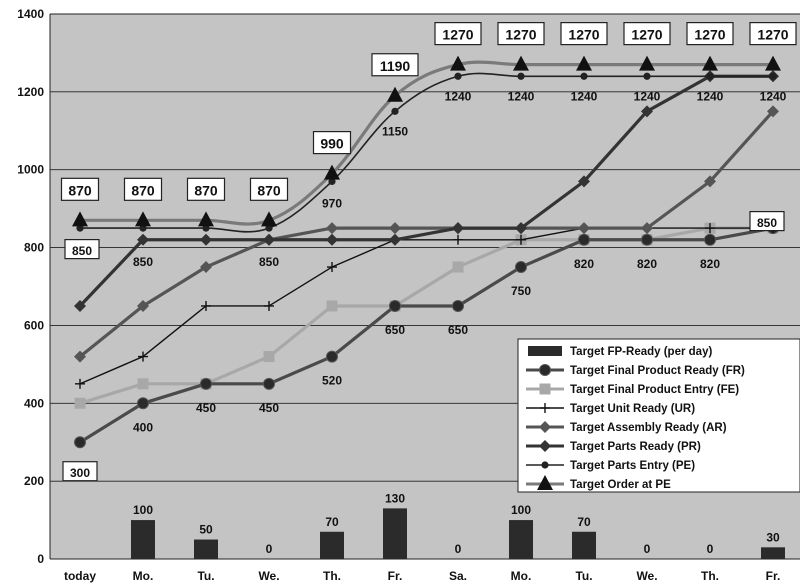  I want to click on data-label: 300, so click(80, 473).